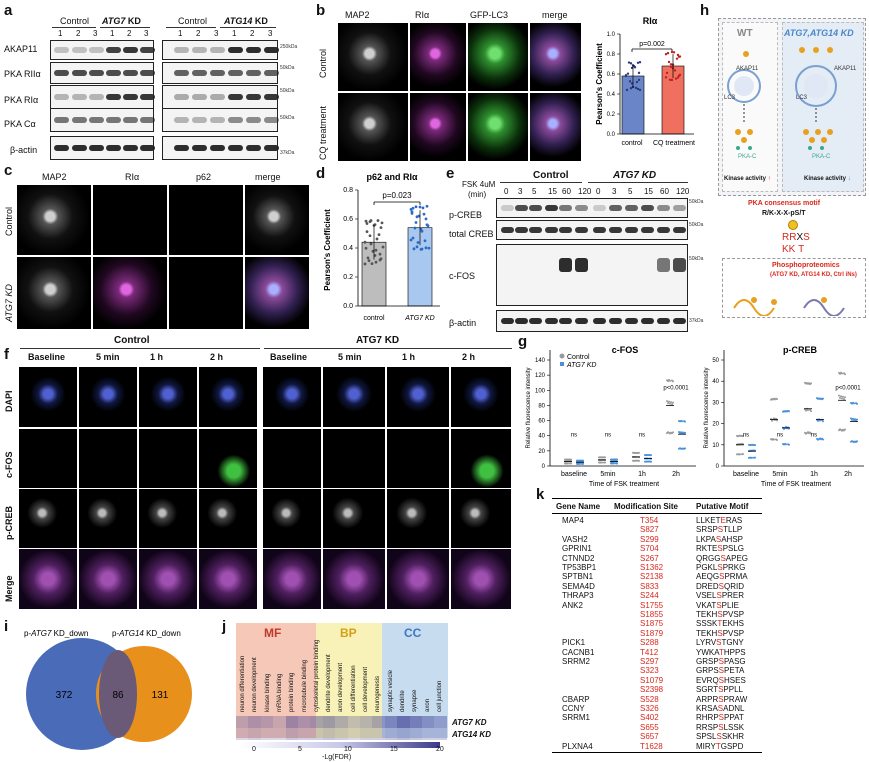 This screenshot has width=869, height=762. Describe the element at coordinates (132, 340) in the screenshot. I see `f-control: Control` at that location.